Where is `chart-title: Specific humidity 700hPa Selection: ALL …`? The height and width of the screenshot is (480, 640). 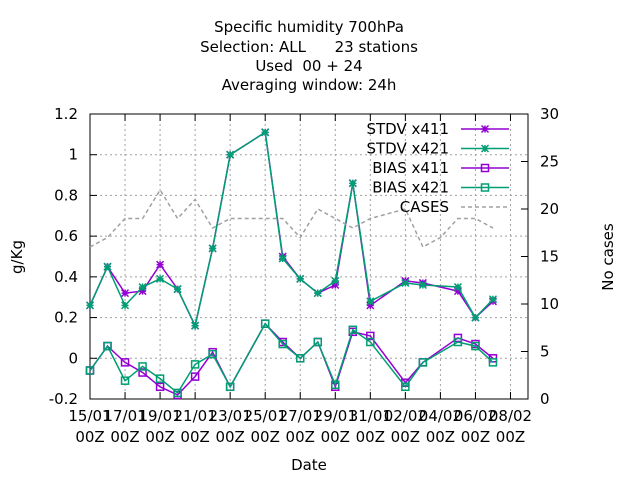
chart-title: Specific humidity 700hPa Selection: ALL … is located at coordinates (309, 56).